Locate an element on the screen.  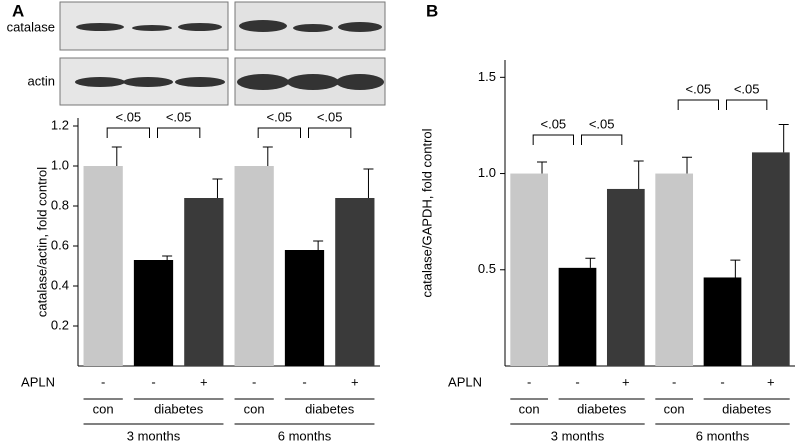
blot-label: catalase is located at coordinates (31, 26).